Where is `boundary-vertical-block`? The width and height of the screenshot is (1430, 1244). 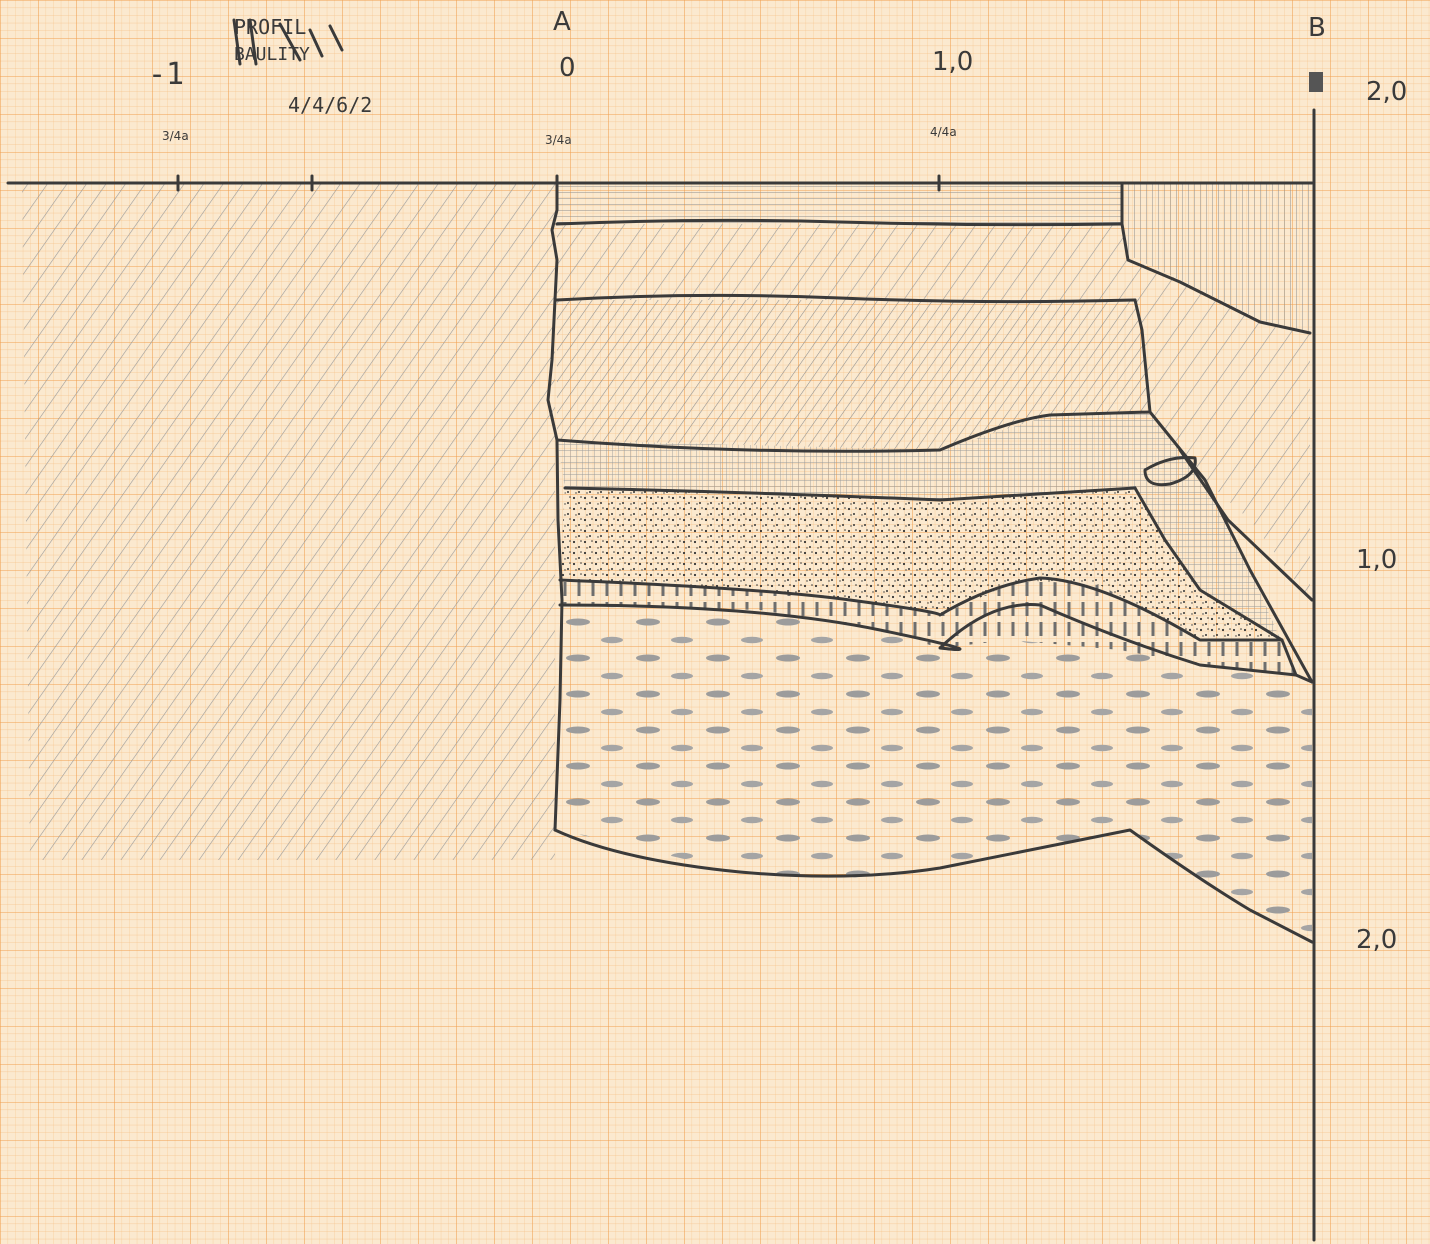
boundary-vertical-block is located at coordinates (1216, 258).